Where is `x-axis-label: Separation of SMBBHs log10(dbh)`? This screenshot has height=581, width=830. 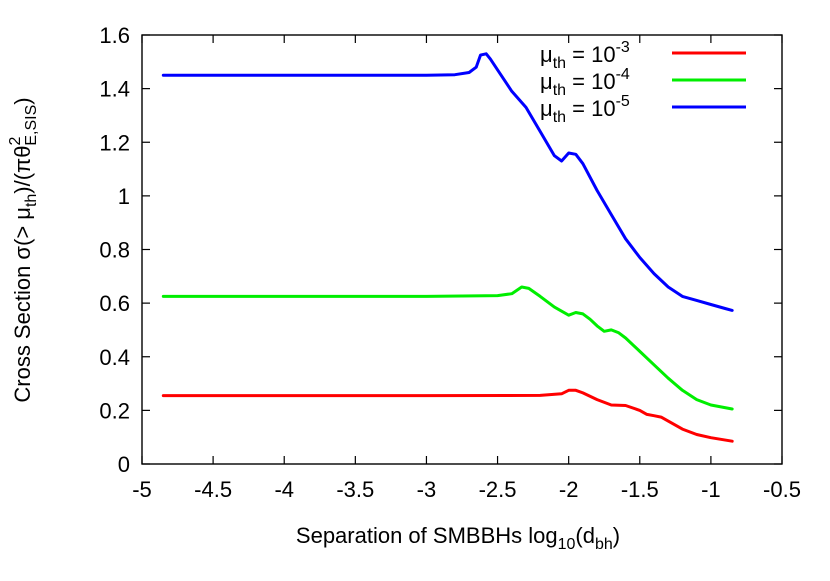 x-axis-label: Separation of SMBBHs log10(dbh) is located at coordinates (458, 538).